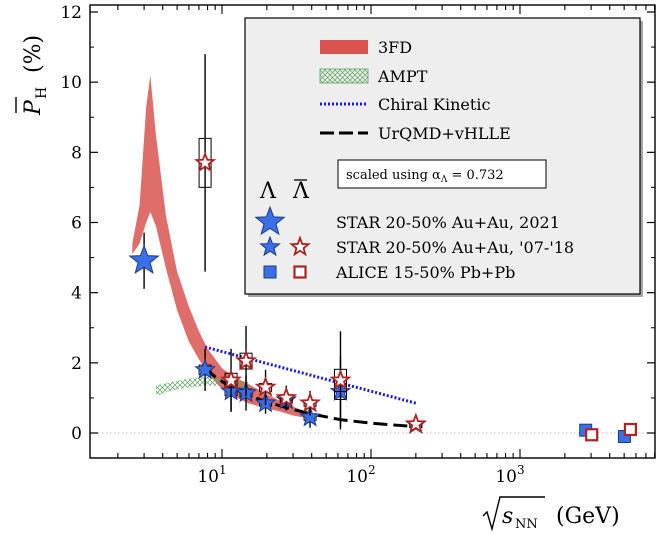 The width and height of the screenshot is (656, 535). Describe the element at coordinates (33, 107) in the screenshot. I see `y-axis-var: P` at that location.